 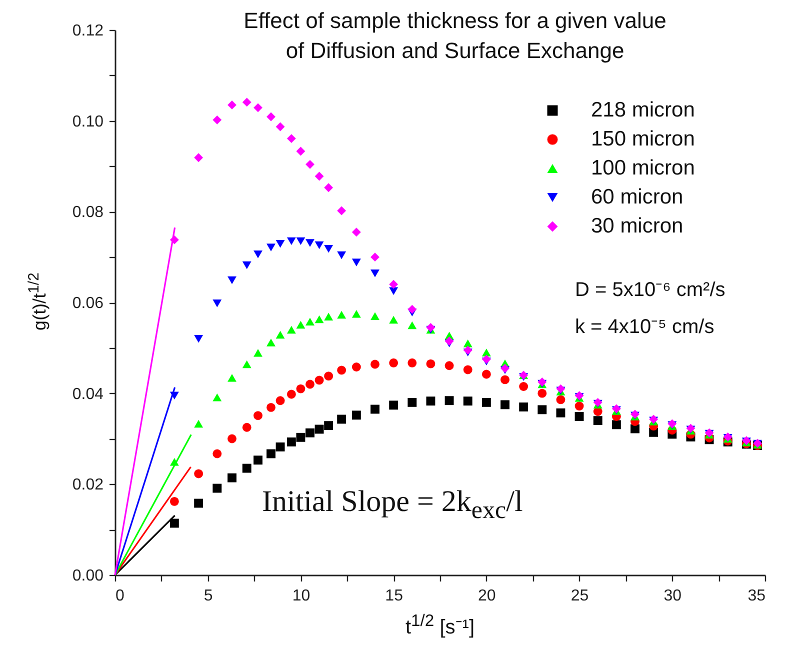 What do you see at coordinates (455, 36) in the screenshot?
I see `chart-title: Effect of sample thickness for a given value of Diffusion and Surface Exchange` at bounding box center [455, 36].